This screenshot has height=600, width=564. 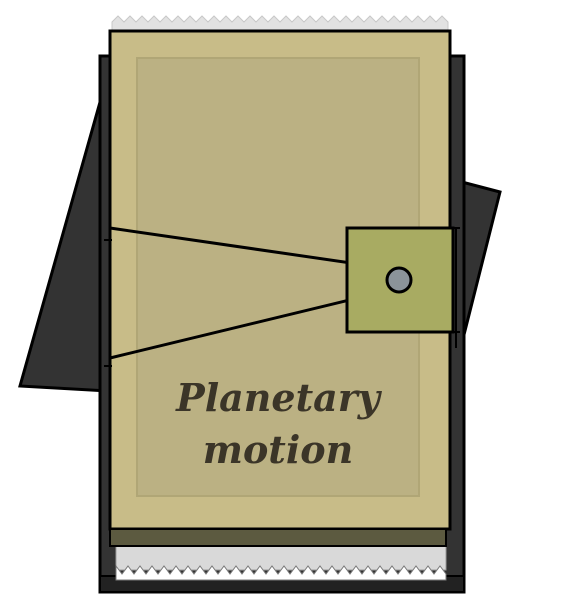 I want to click on clasp-stud-icon, so click(x=399, y=280).